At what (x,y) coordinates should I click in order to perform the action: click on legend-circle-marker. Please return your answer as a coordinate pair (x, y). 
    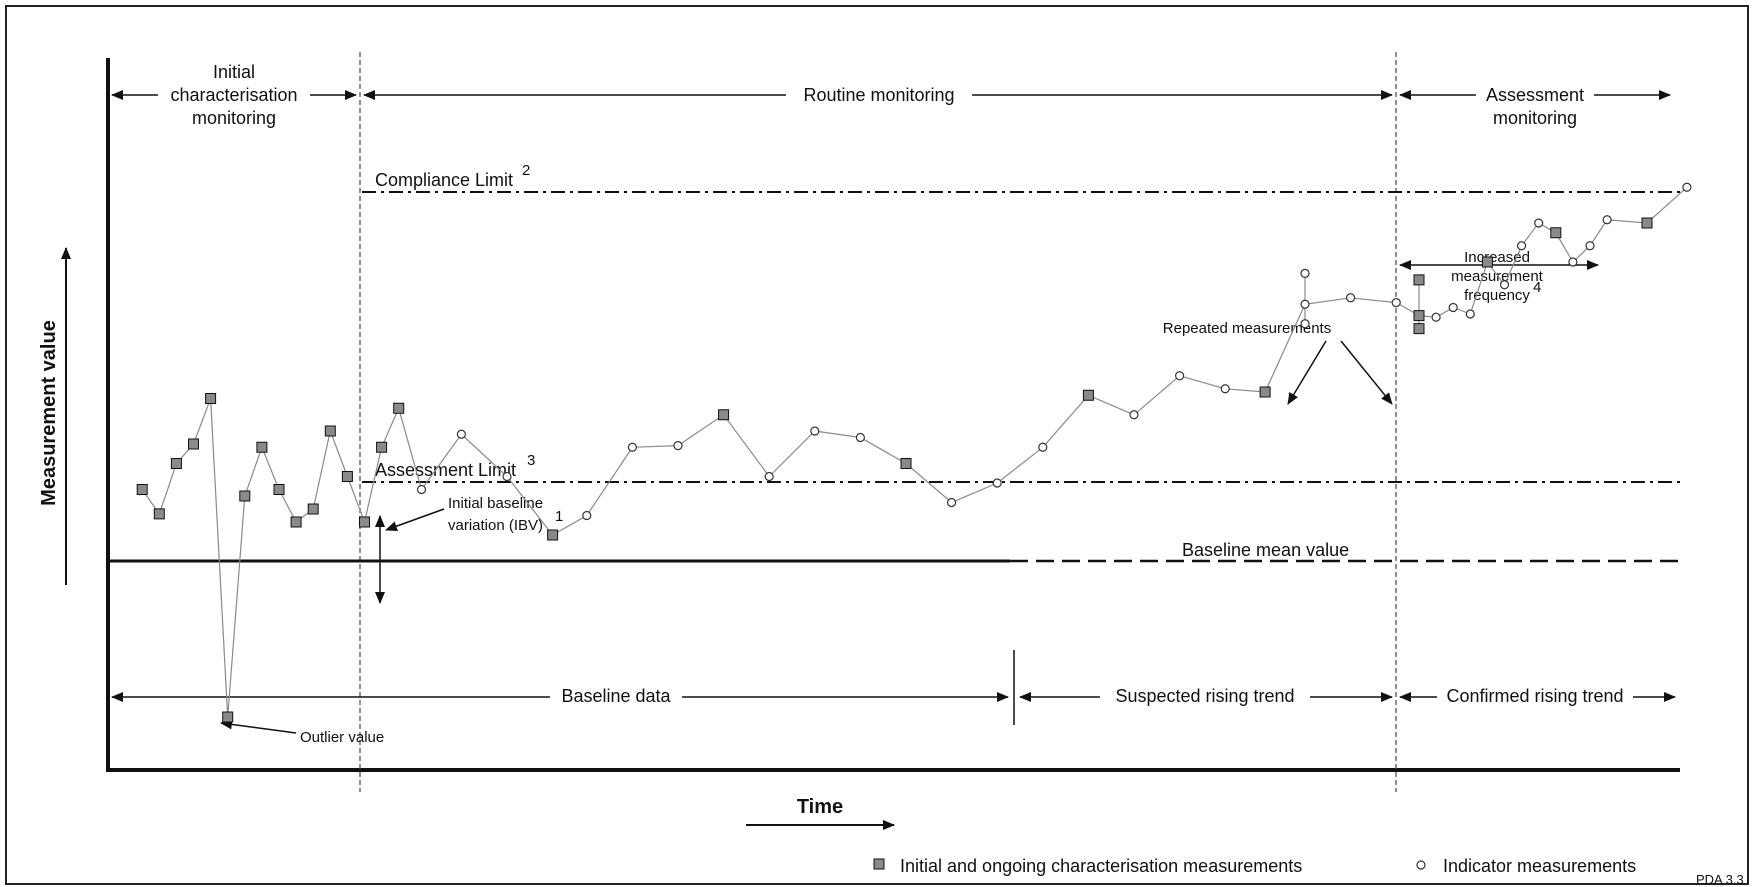
    Looking at the image, I should click on (1421, 865).